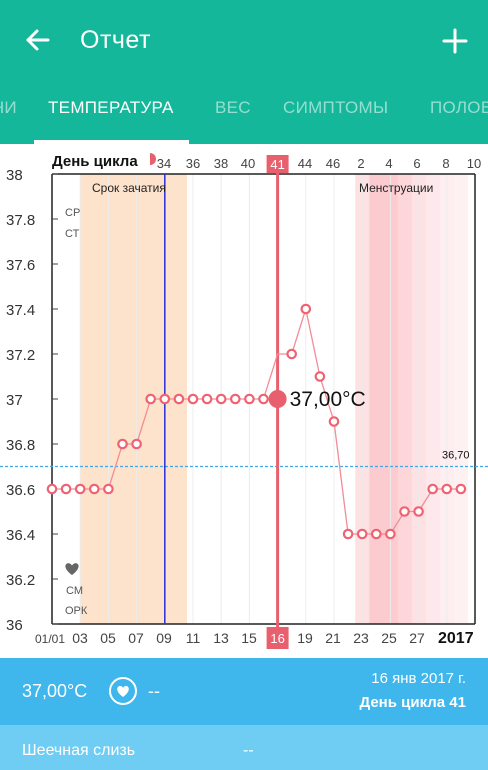 This screenshot has width=488, height=770. Describe the element at coordinates (20, 310) in the screenshot. I see `y-tick-label: 37.4` at that location.